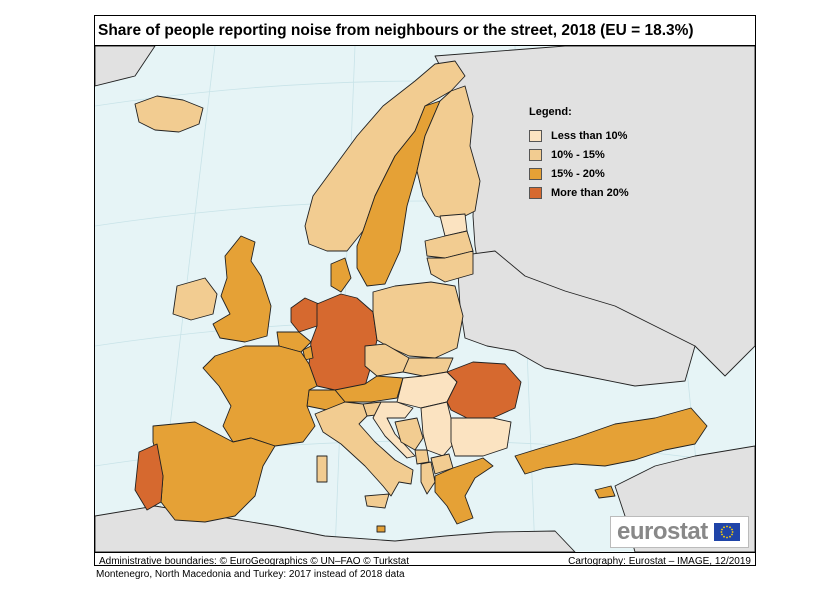 The image size is (829, 599). What do you see at coordinates (369, 389) in the screenshot?
I see `austria` at bounding box center [369, 389].